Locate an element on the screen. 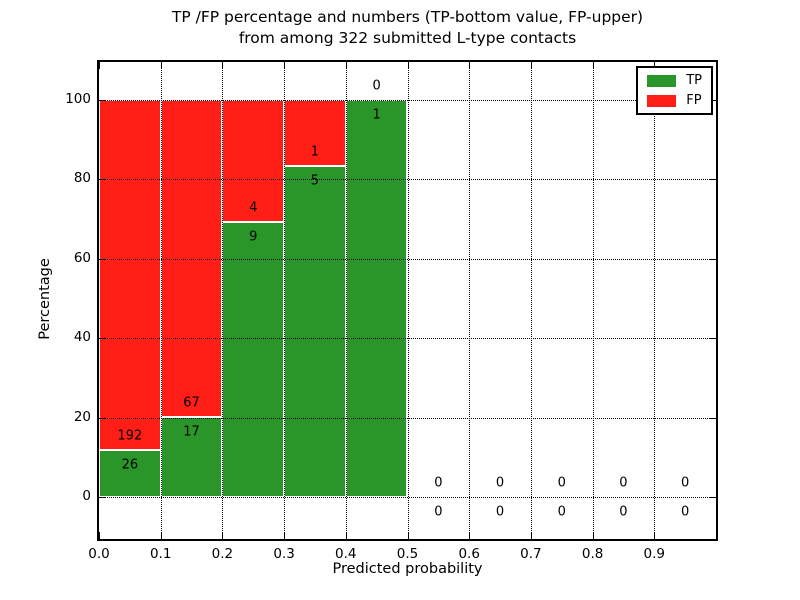 This screenshot has width=800, height=600. y-tick-label: 80 is located at coordinates (82, 178).